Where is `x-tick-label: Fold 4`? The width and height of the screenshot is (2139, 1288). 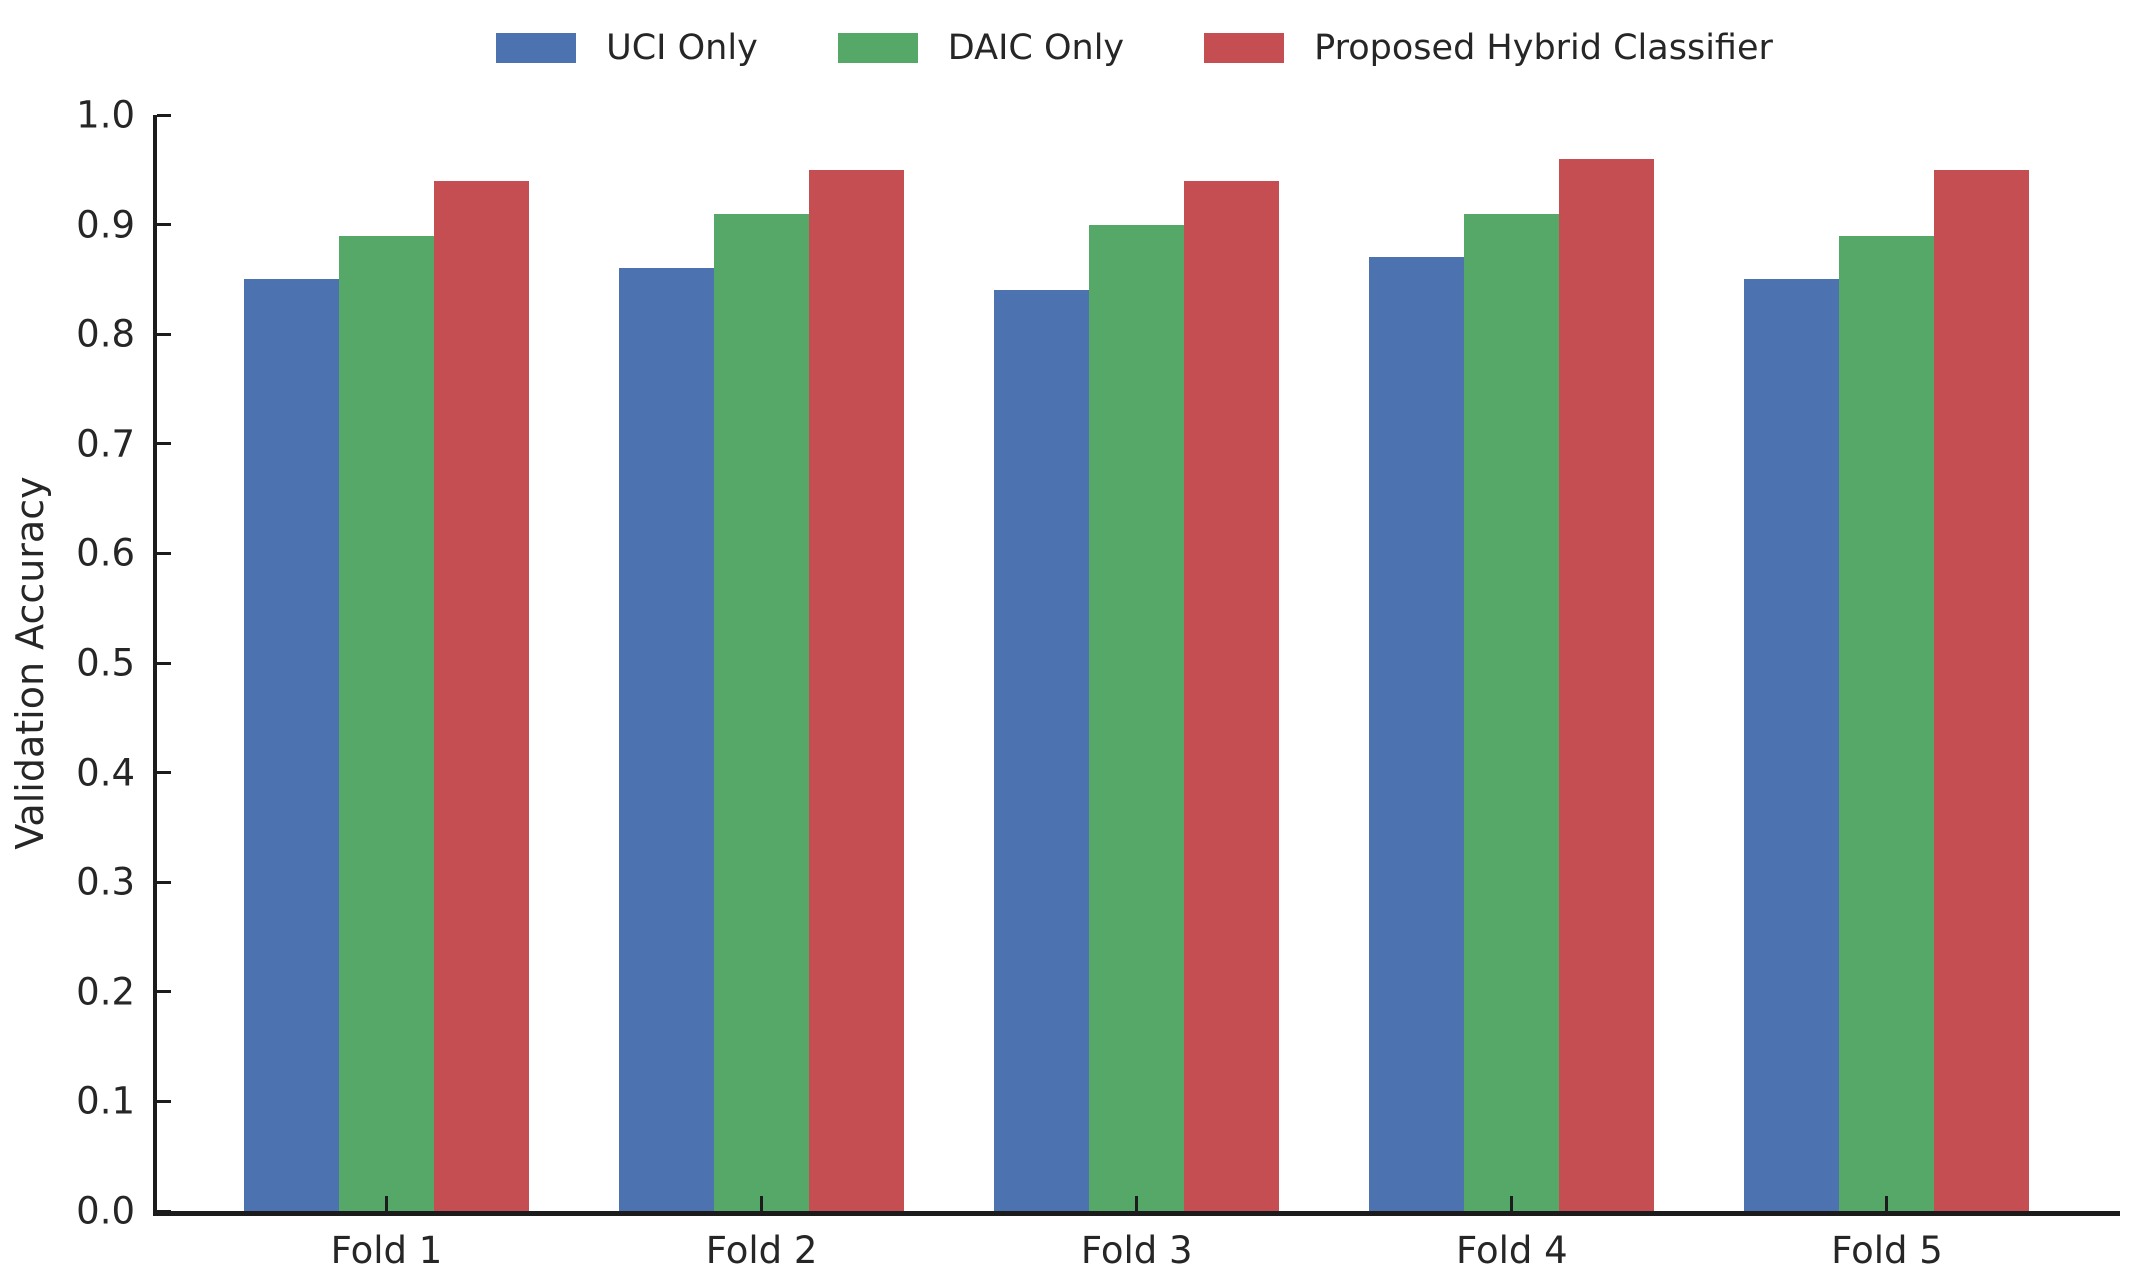
x-tick-label: Fold 4 is located at coordinates (1512, 1250).